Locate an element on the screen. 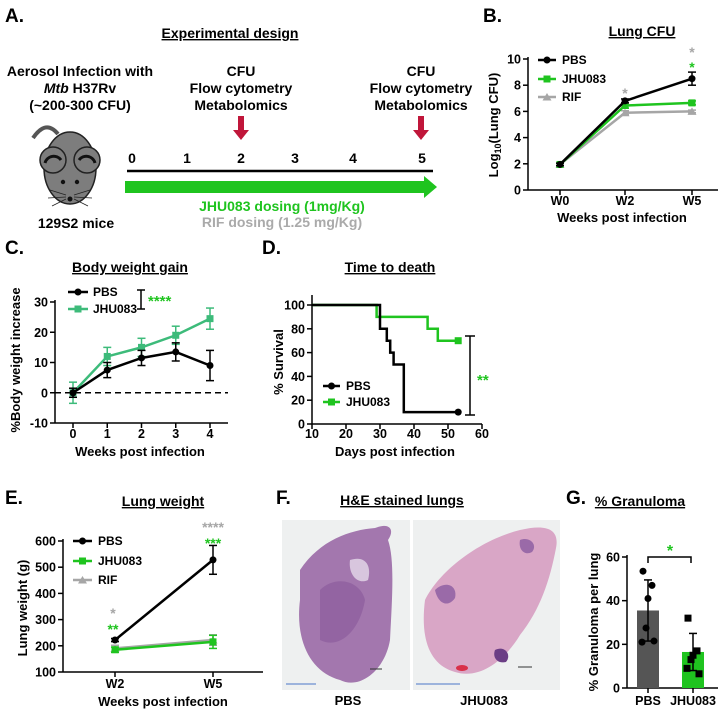 Image resolution: width=720 pixels, height=714 pixels. significance-stars: ** is located at coordinates (483, 380).